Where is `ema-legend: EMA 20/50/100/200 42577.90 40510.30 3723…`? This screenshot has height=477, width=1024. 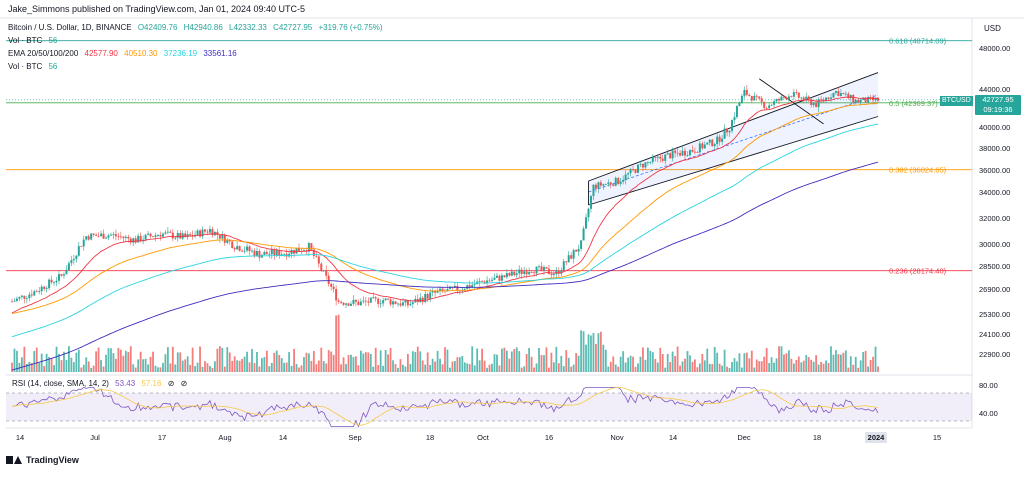 ema-legend: EMA 20/50/100/200 42577.90 40510.30 3723… is located at coordinates (124, 53).